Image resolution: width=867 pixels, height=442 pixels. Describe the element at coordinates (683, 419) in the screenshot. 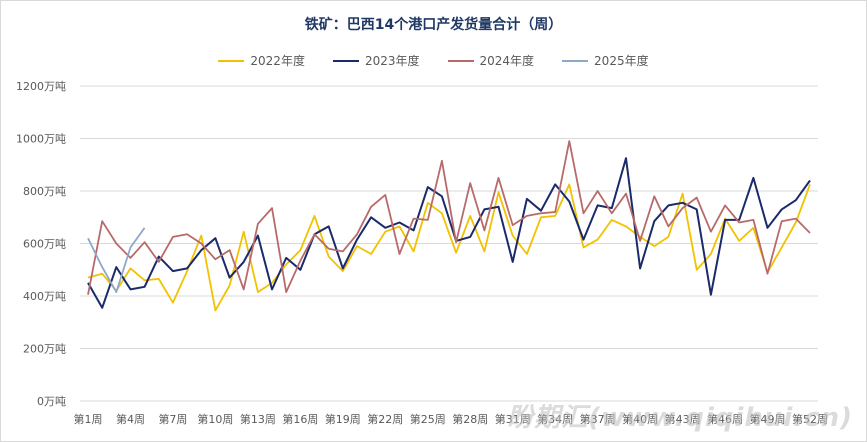

I see `x-tick-label: 第43周` at that location.